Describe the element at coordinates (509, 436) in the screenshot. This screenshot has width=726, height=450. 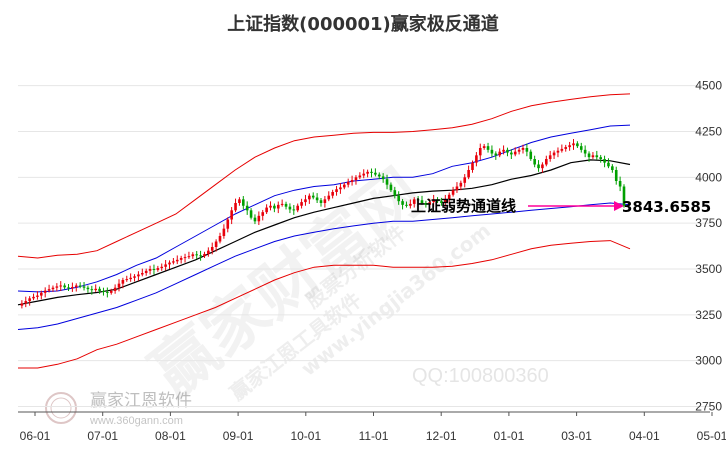
I see `x-tick-label: 01-01` at that location.